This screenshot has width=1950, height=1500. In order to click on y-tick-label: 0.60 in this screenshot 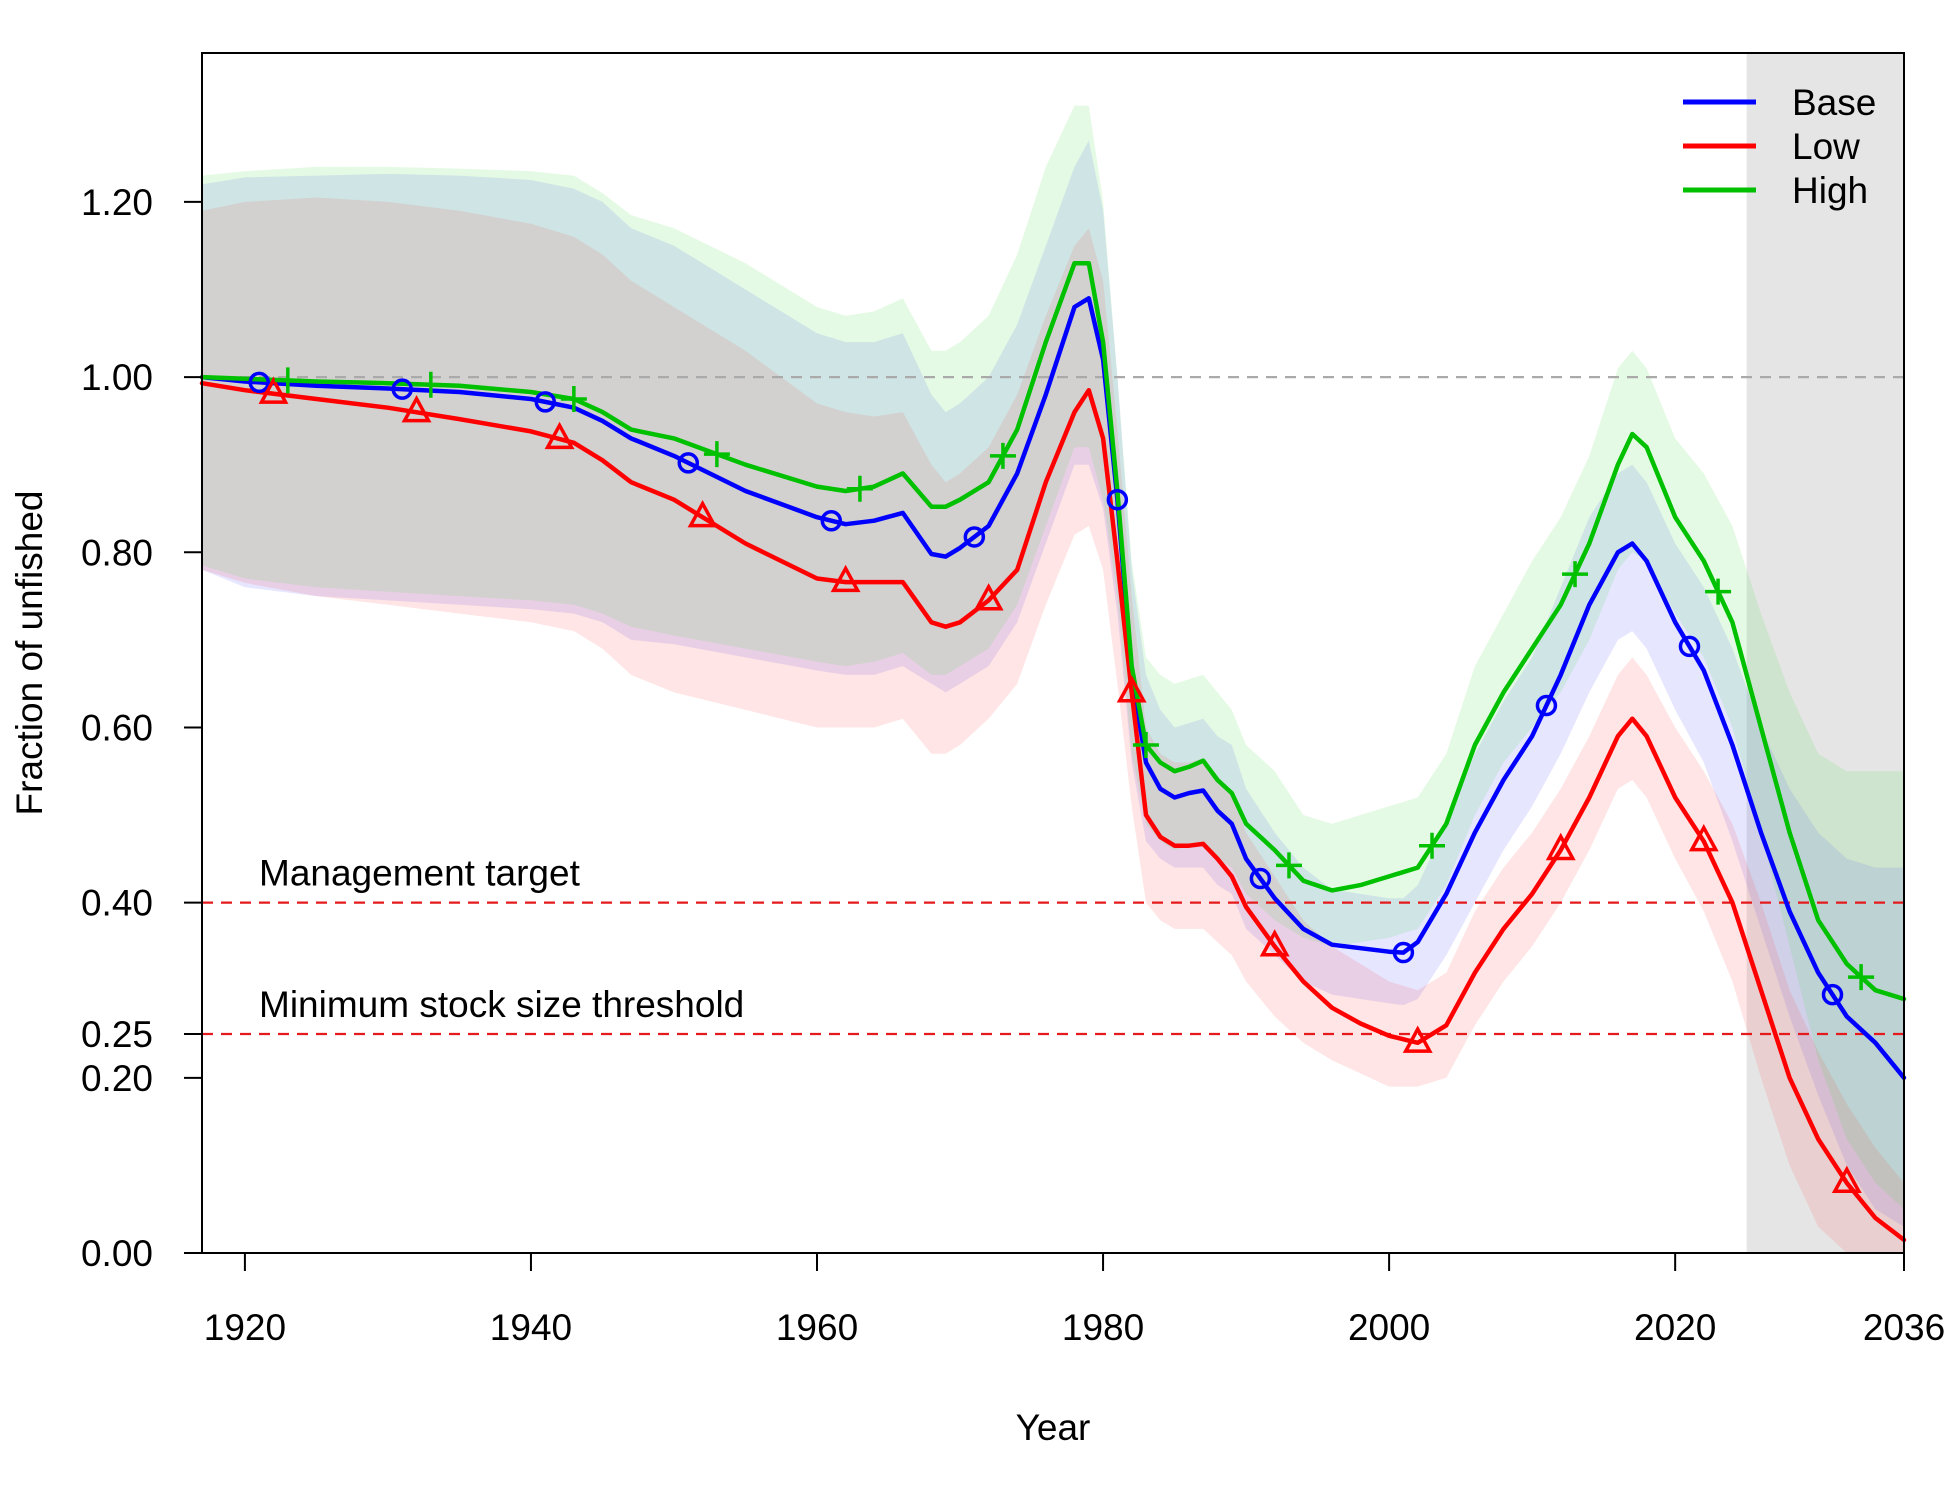, I will do `click(117, 727)`.